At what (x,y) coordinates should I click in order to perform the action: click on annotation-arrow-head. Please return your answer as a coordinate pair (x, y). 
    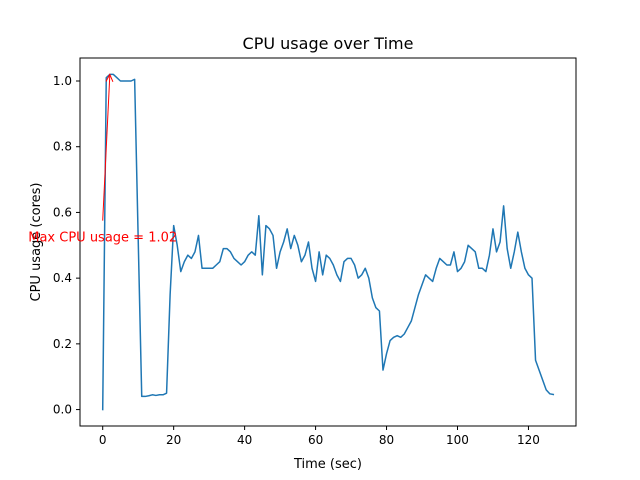
    Looking at the image, I should click on (109, 77).